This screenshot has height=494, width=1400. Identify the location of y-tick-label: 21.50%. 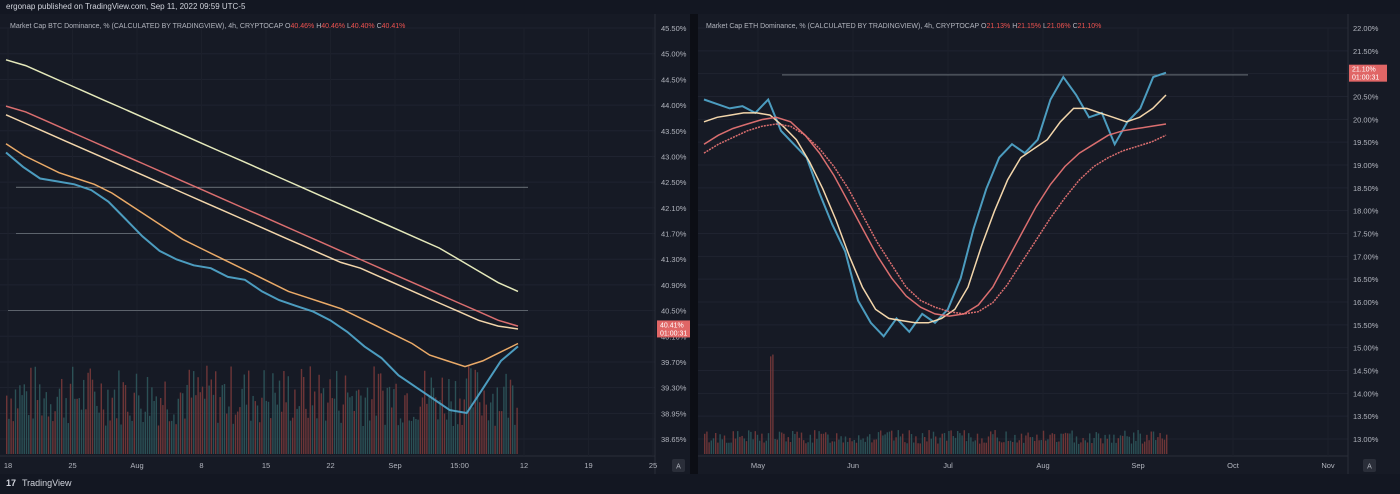
(1366, 51).